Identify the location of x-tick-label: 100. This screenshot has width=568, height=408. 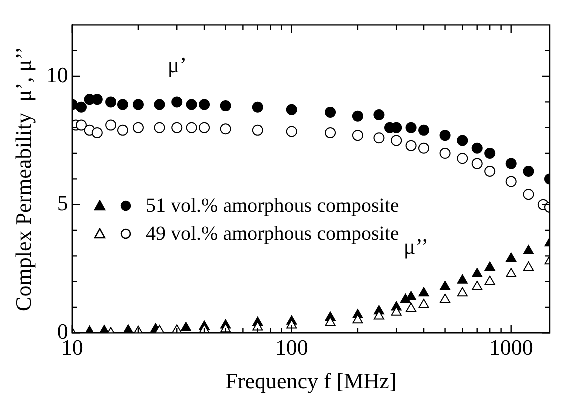
(291, 347).